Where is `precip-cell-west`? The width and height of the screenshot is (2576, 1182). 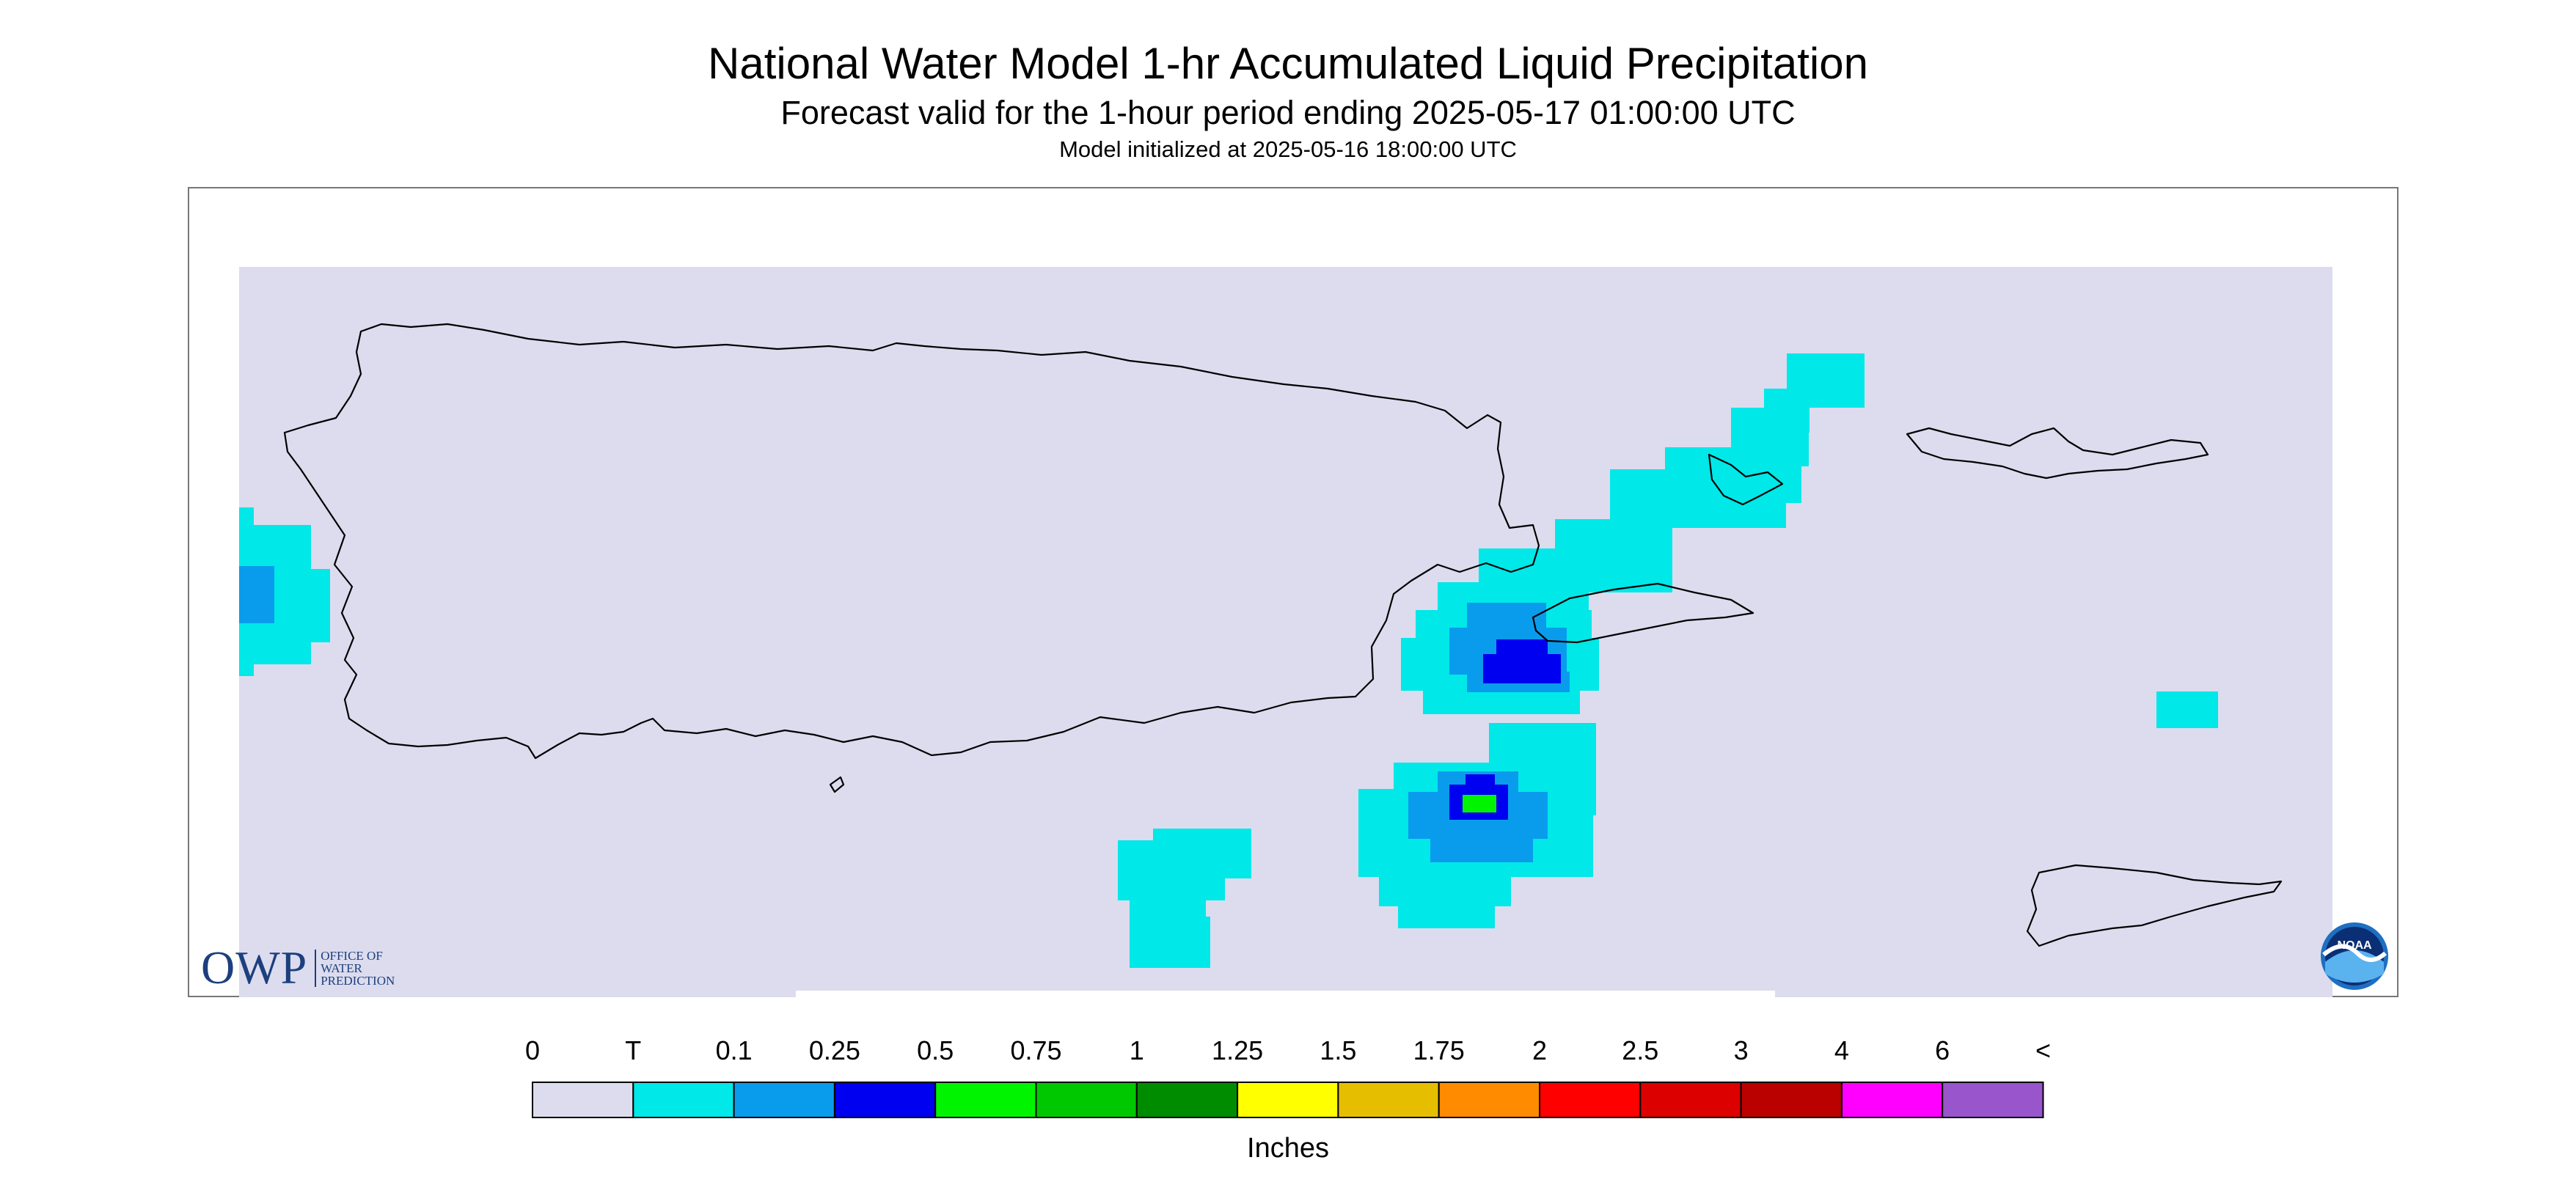 precip-cell-west is located at coordinates (284, 591).